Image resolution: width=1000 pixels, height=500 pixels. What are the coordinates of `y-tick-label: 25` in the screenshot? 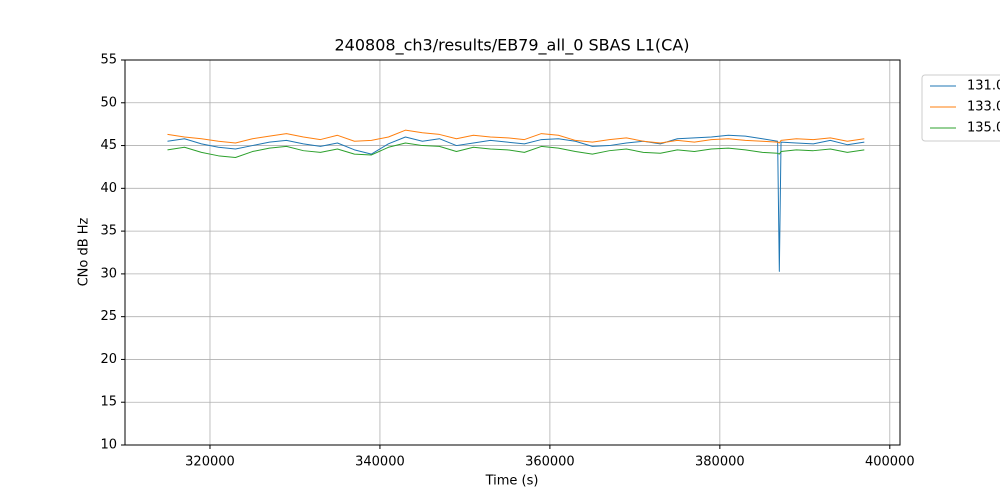 It's located at (108, 316).